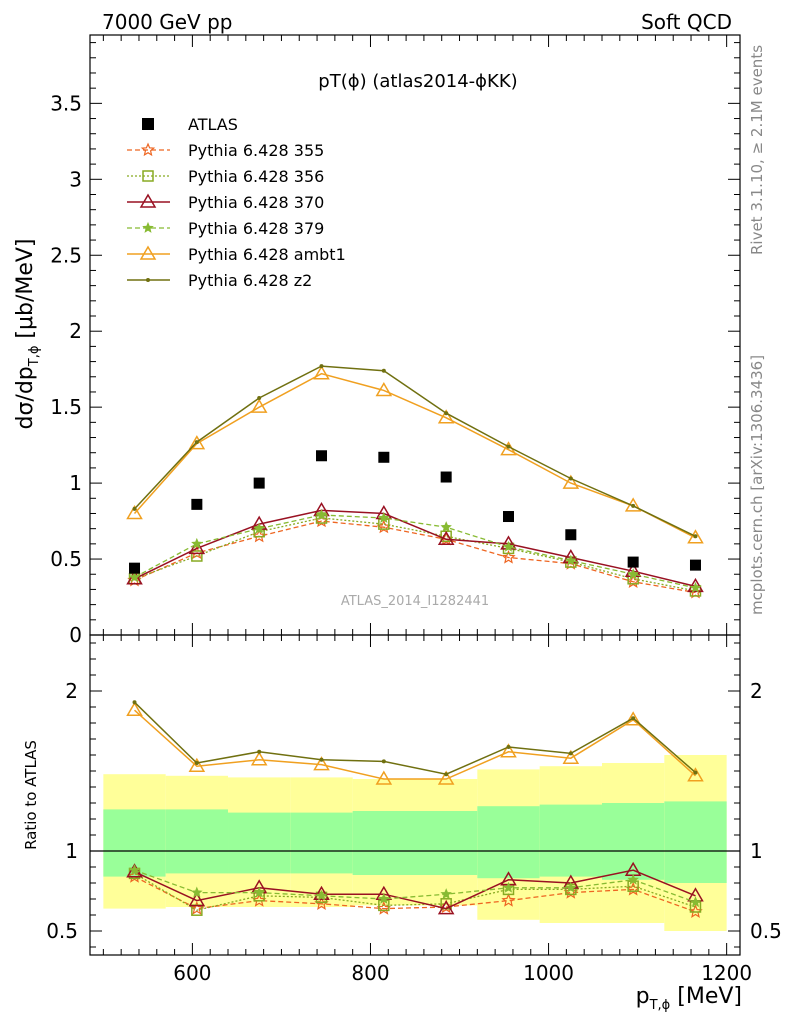 The width and height of the screenshot is (786, 1024). I want to click on svg-text: dσ/dpT,ϕ [μb/MeV], so click(27, 333).